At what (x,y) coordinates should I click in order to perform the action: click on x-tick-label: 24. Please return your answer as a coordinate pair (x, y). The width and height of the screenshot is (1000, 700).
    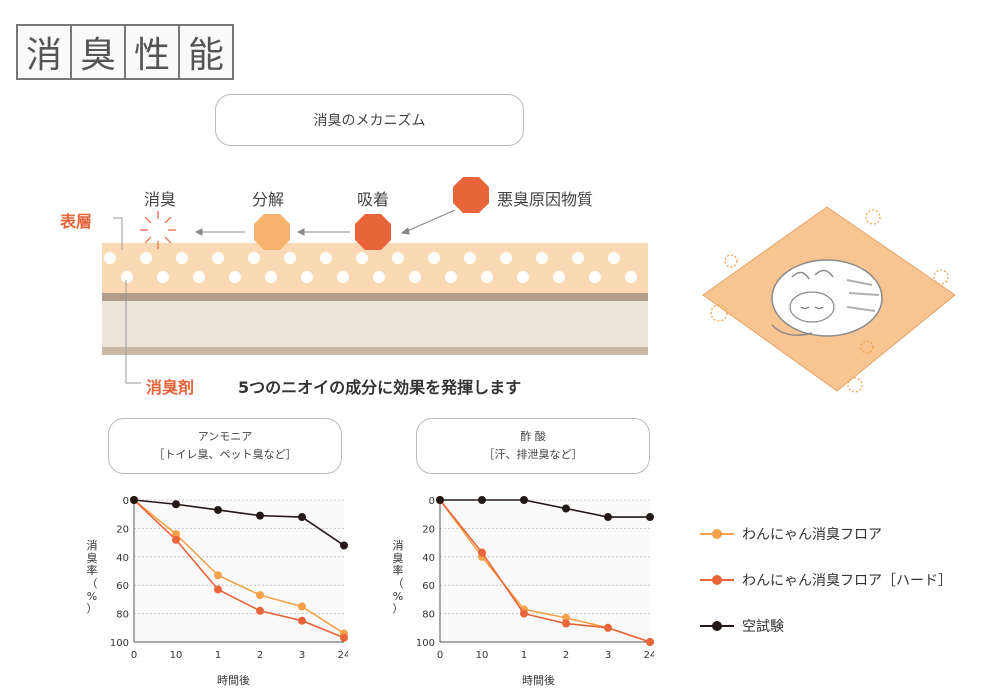
    Looking at the image, I should click on (343, 655).